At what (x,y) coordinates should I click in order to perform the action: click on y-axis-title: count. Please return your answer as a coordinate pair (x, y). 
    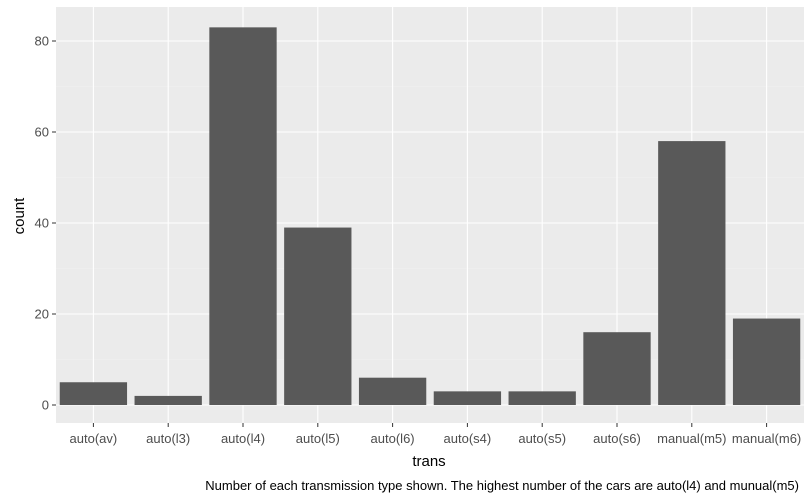
    Looking at the image, I should click on (19, 216).